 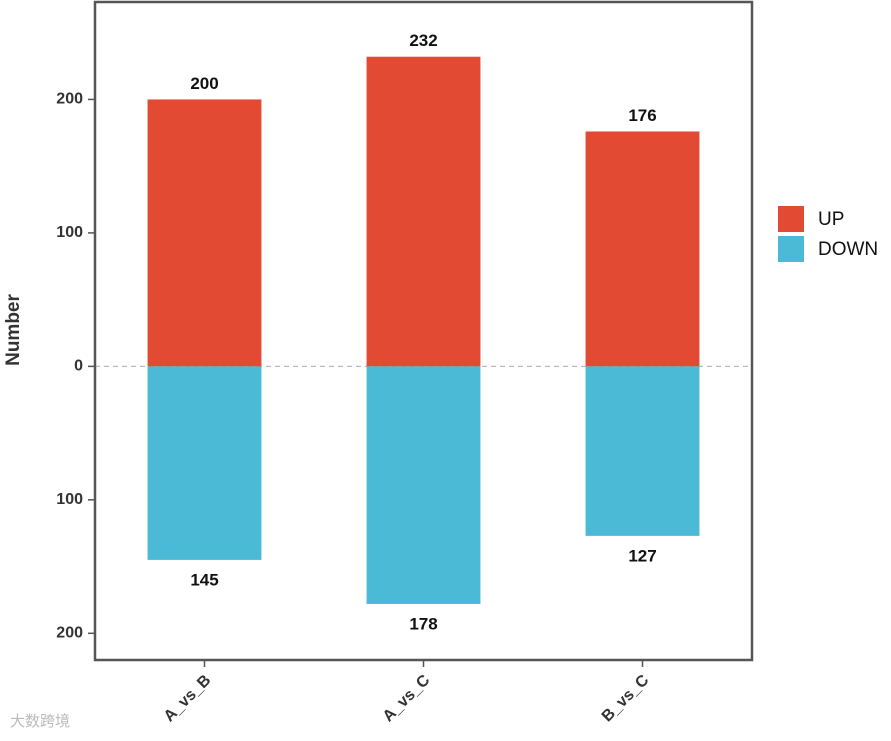 I want to click on y-axis-label: Number, so click(x=13, y=330).